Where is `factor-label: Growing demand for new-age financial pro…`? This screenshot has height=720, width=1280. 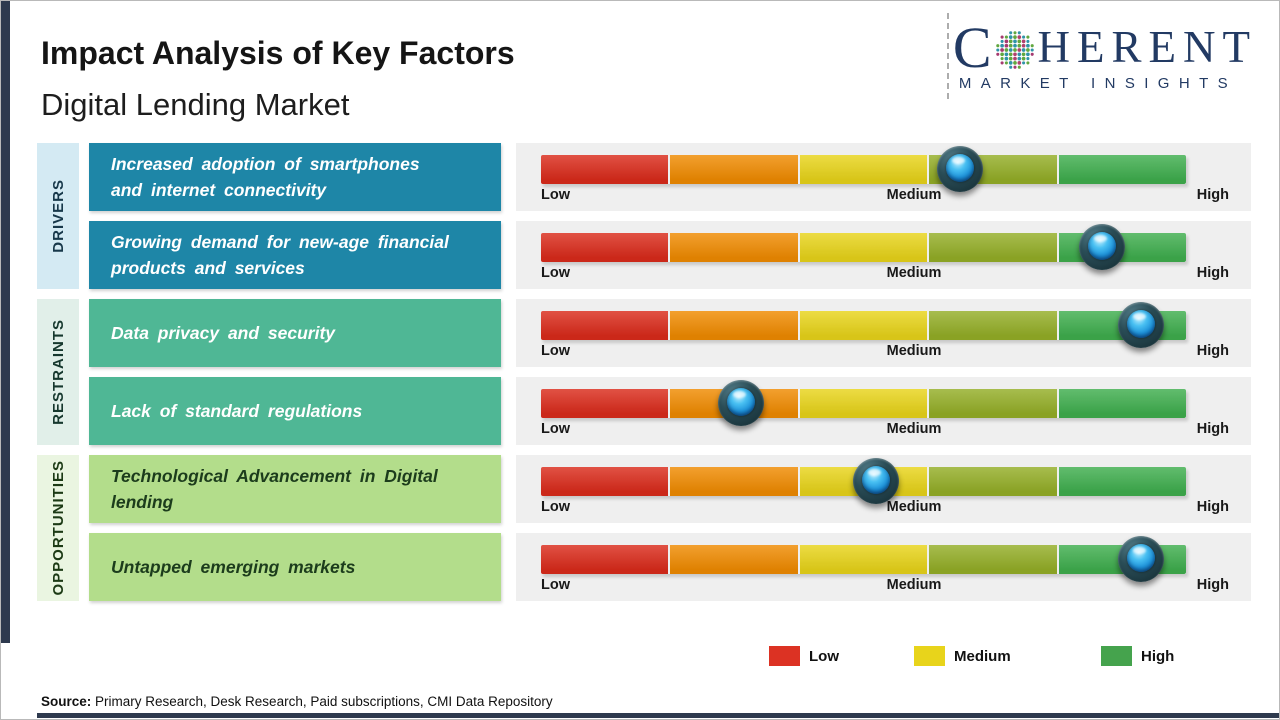 factor-label: Growing demand for new-age financial pro… is located at coordinates (280, 254).